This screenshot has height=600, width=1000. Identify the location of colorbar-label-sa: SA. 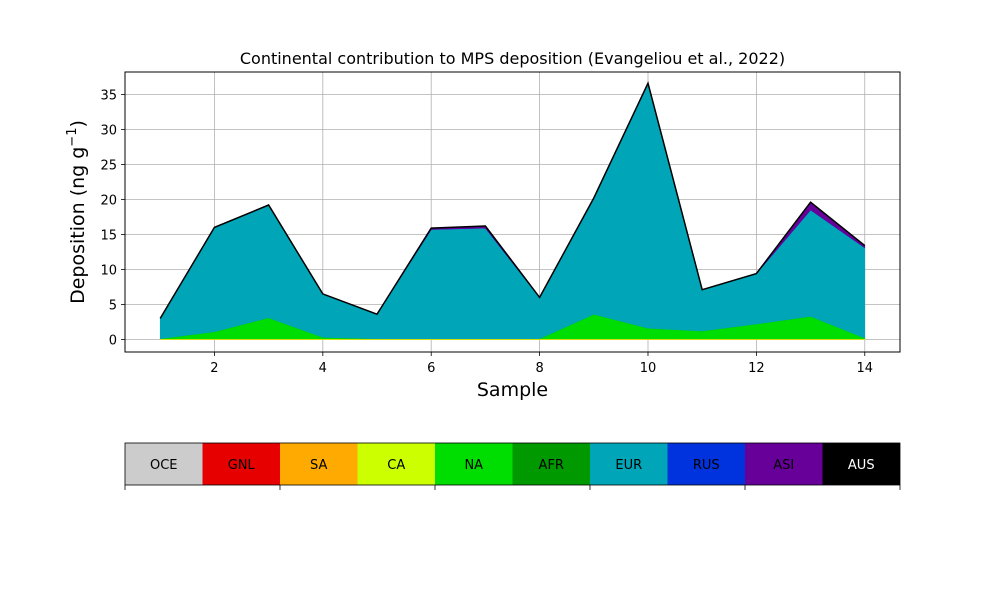
(318, 465).